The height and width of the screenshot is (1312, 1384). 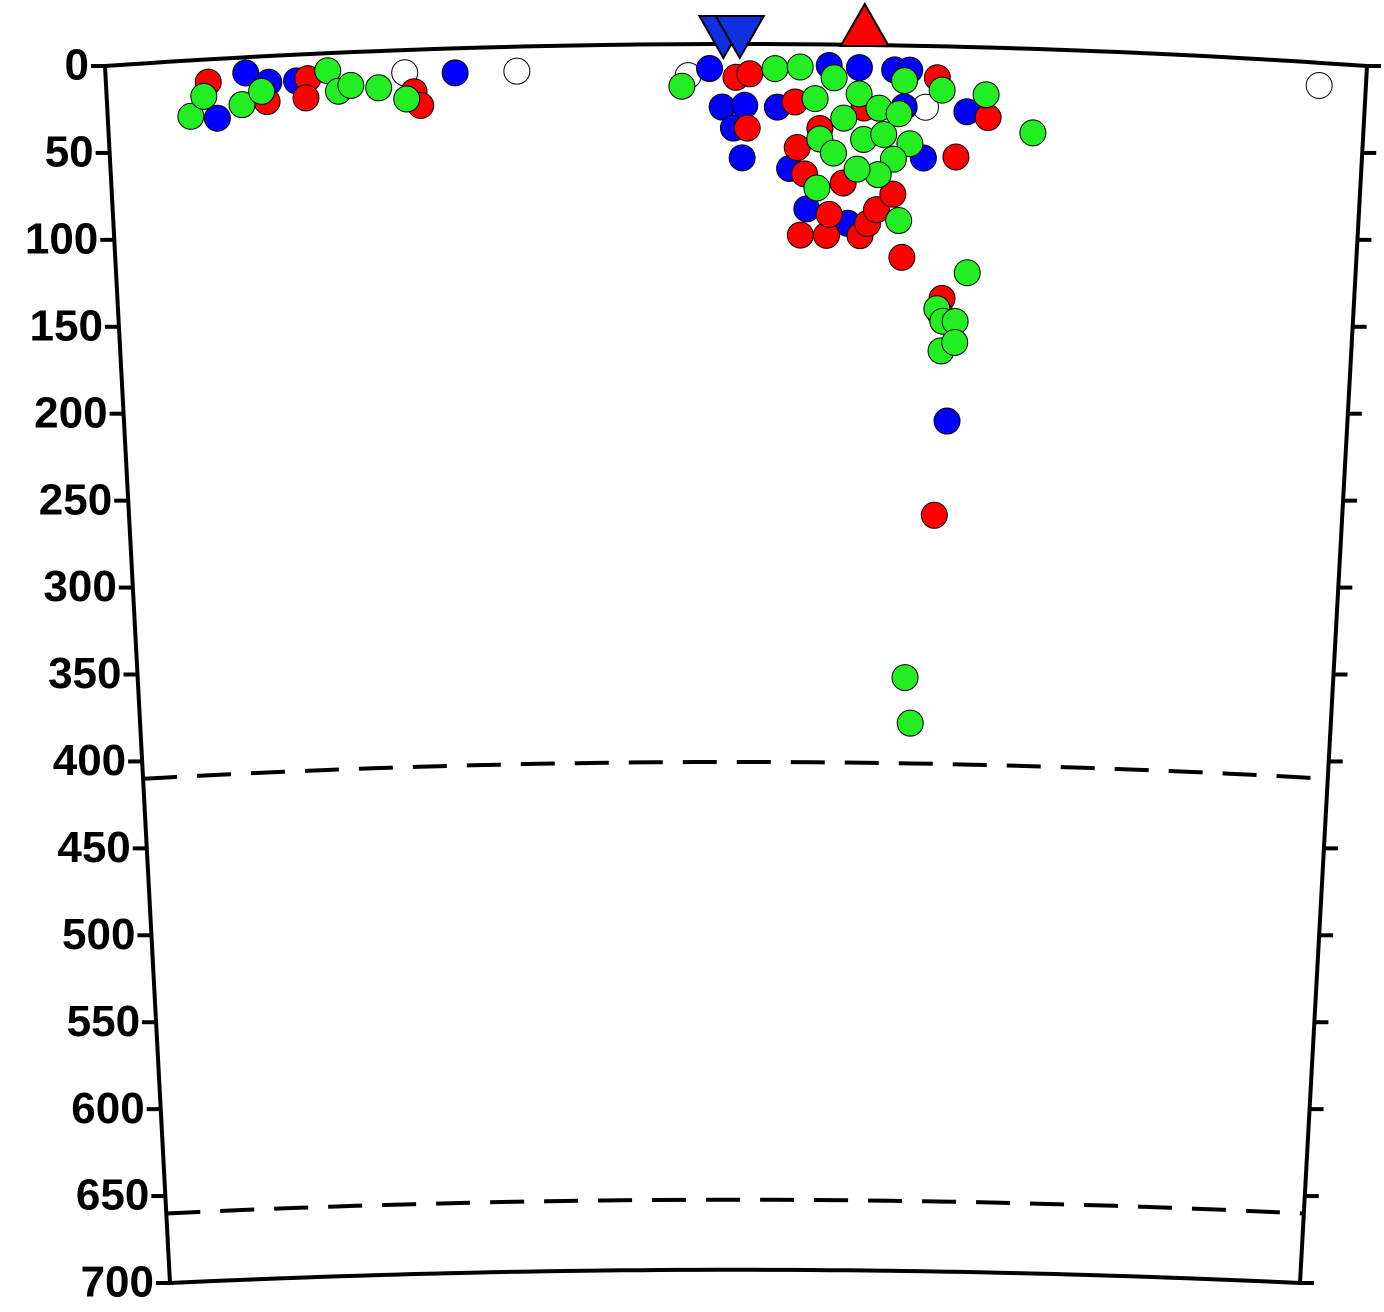 I want to click on y-tick-label: 350, so click(x=84, y=673).